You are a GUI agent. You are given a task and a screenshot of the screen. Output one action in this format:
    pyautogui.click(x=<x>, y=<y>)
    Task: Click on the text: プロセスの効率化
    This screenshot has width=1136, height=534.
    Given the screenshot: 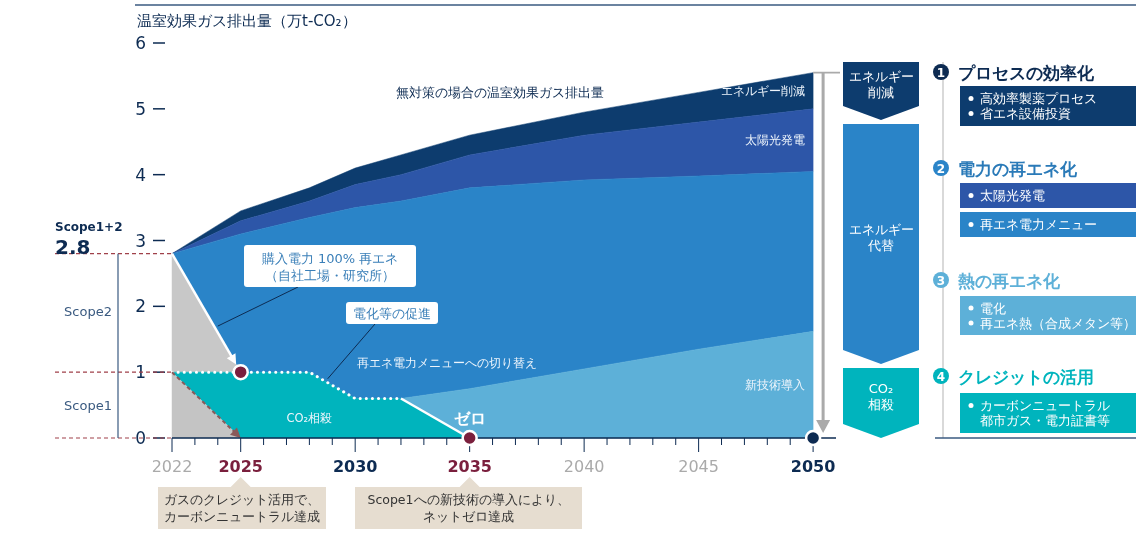 What is the action you would take?
    pyautogui.click(x=1026, y=73)
    